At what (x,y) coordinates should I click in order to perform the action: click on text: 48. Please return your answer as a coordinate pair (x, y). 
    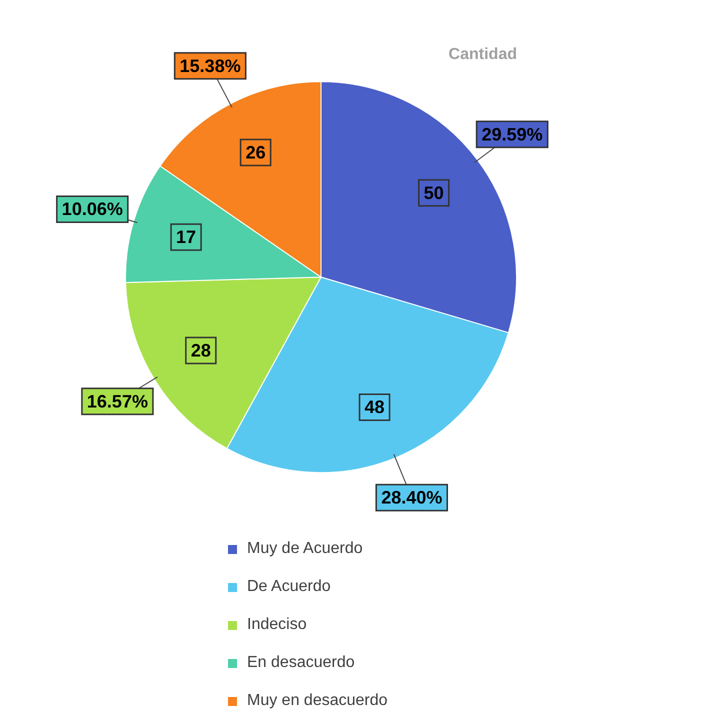
    Looking at the image, I should click on (374, 407).